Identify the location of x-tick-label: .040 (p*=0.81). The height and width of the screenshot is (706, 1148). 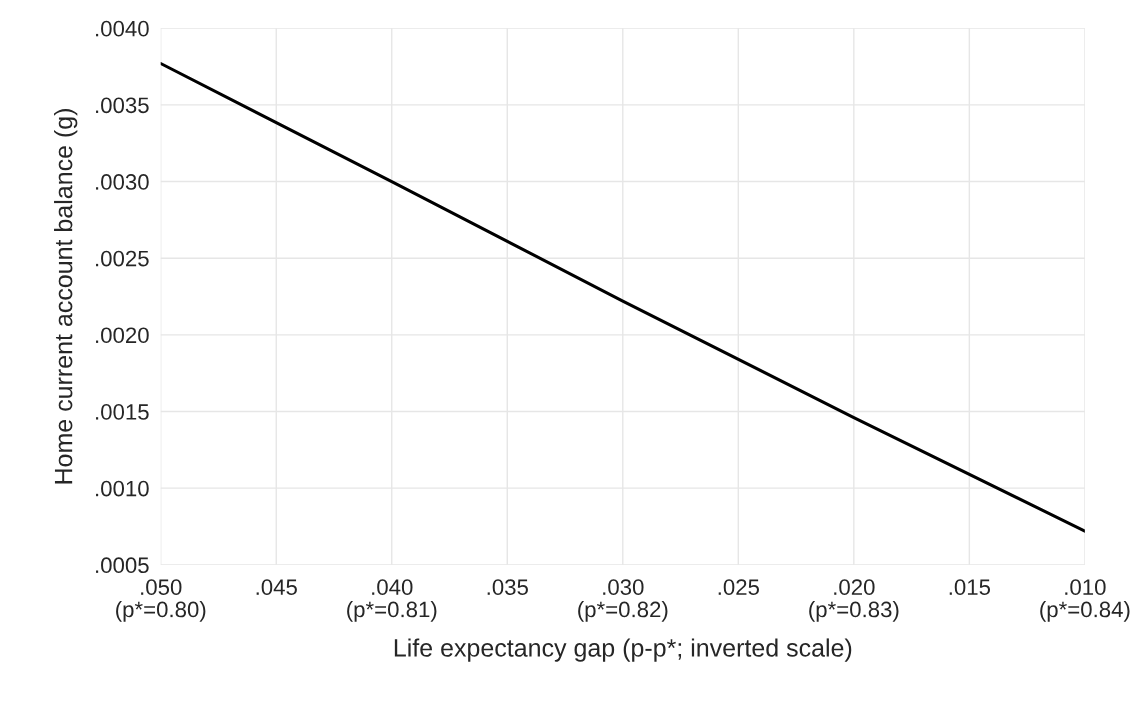
(392, 600).